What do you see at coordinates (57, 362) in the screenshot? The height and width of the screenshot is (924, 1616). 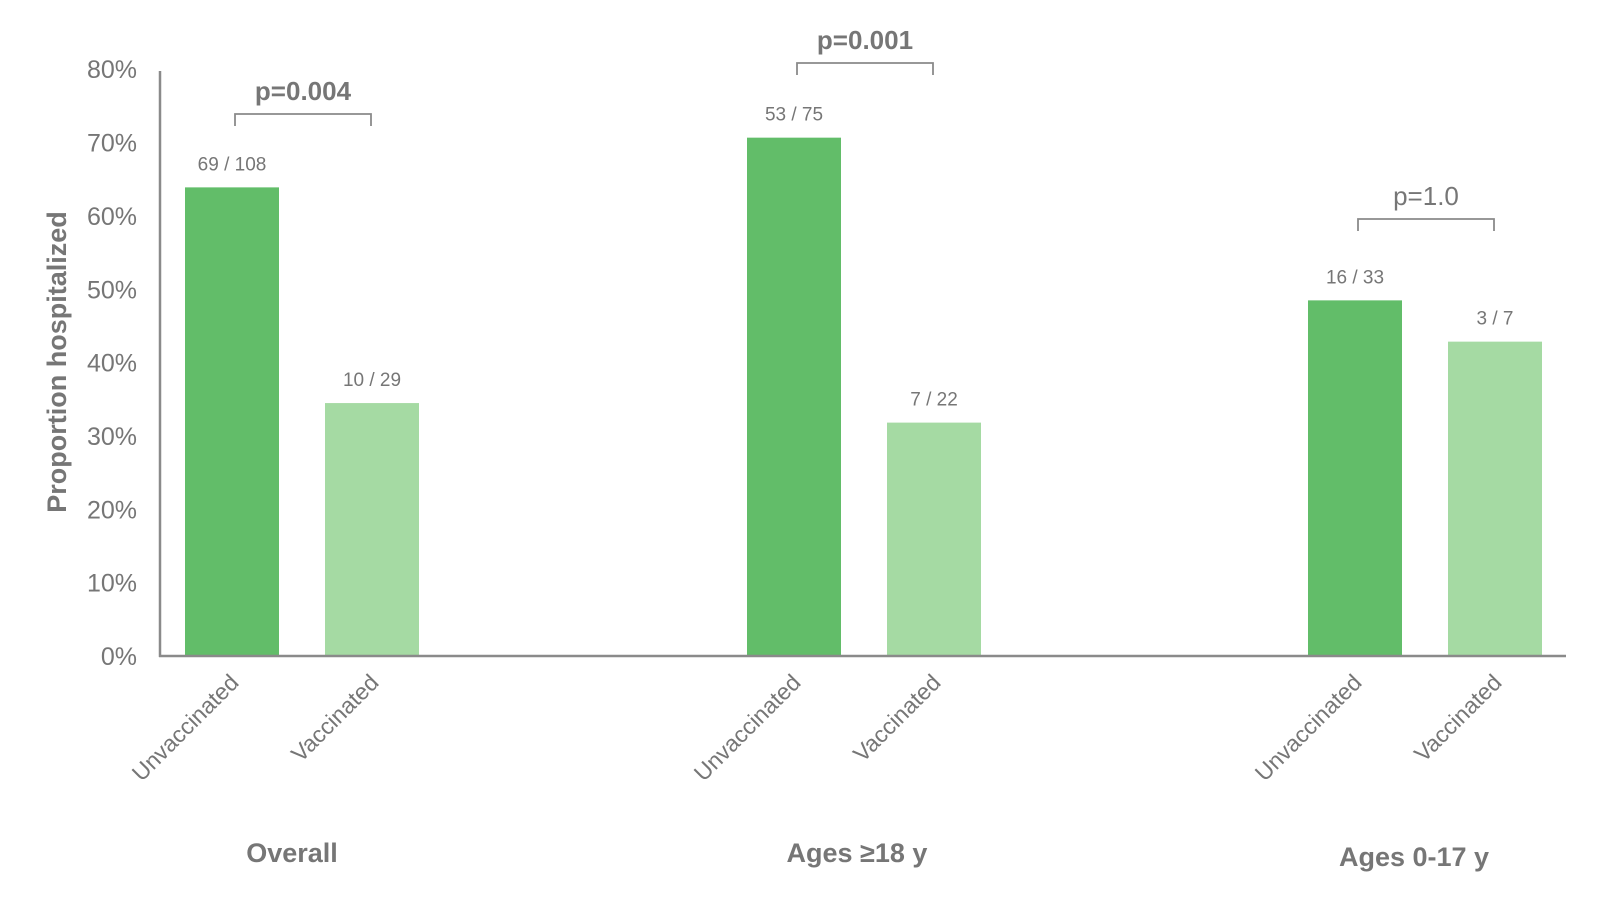 I see `y-axis-title: Proportion hospitalized` at bounding box center [57, 362].